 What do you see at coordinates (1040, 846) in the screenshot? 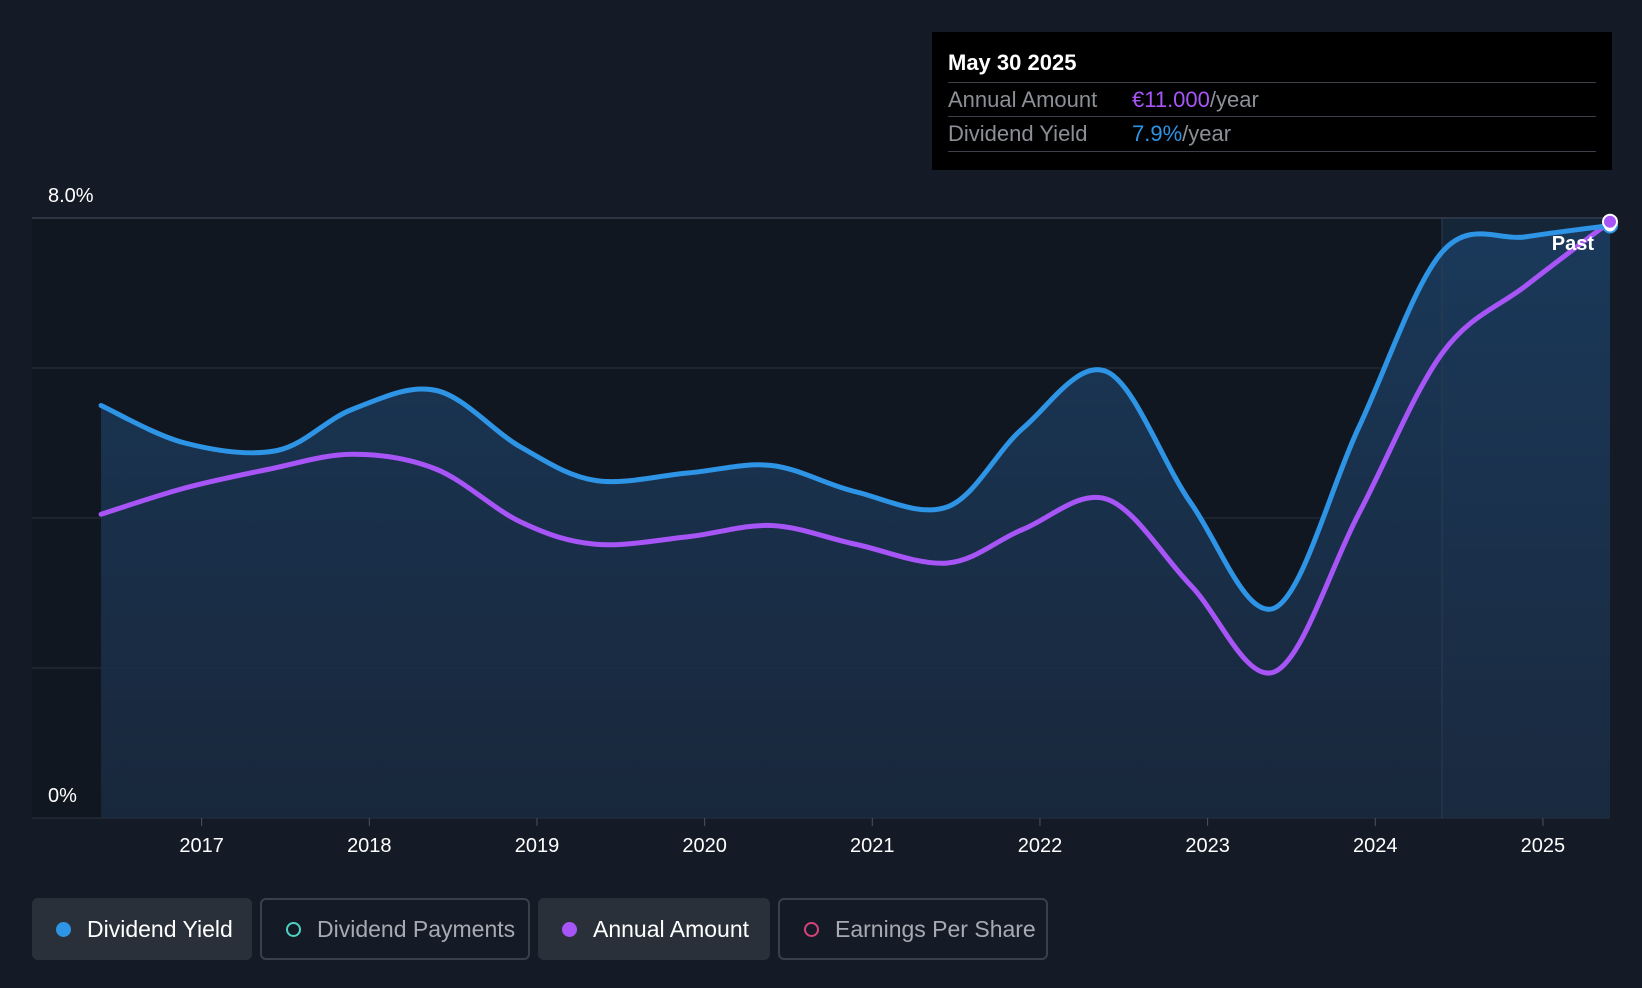
I see `x-tick-label: 2022` at bounding box center [1040, 846].